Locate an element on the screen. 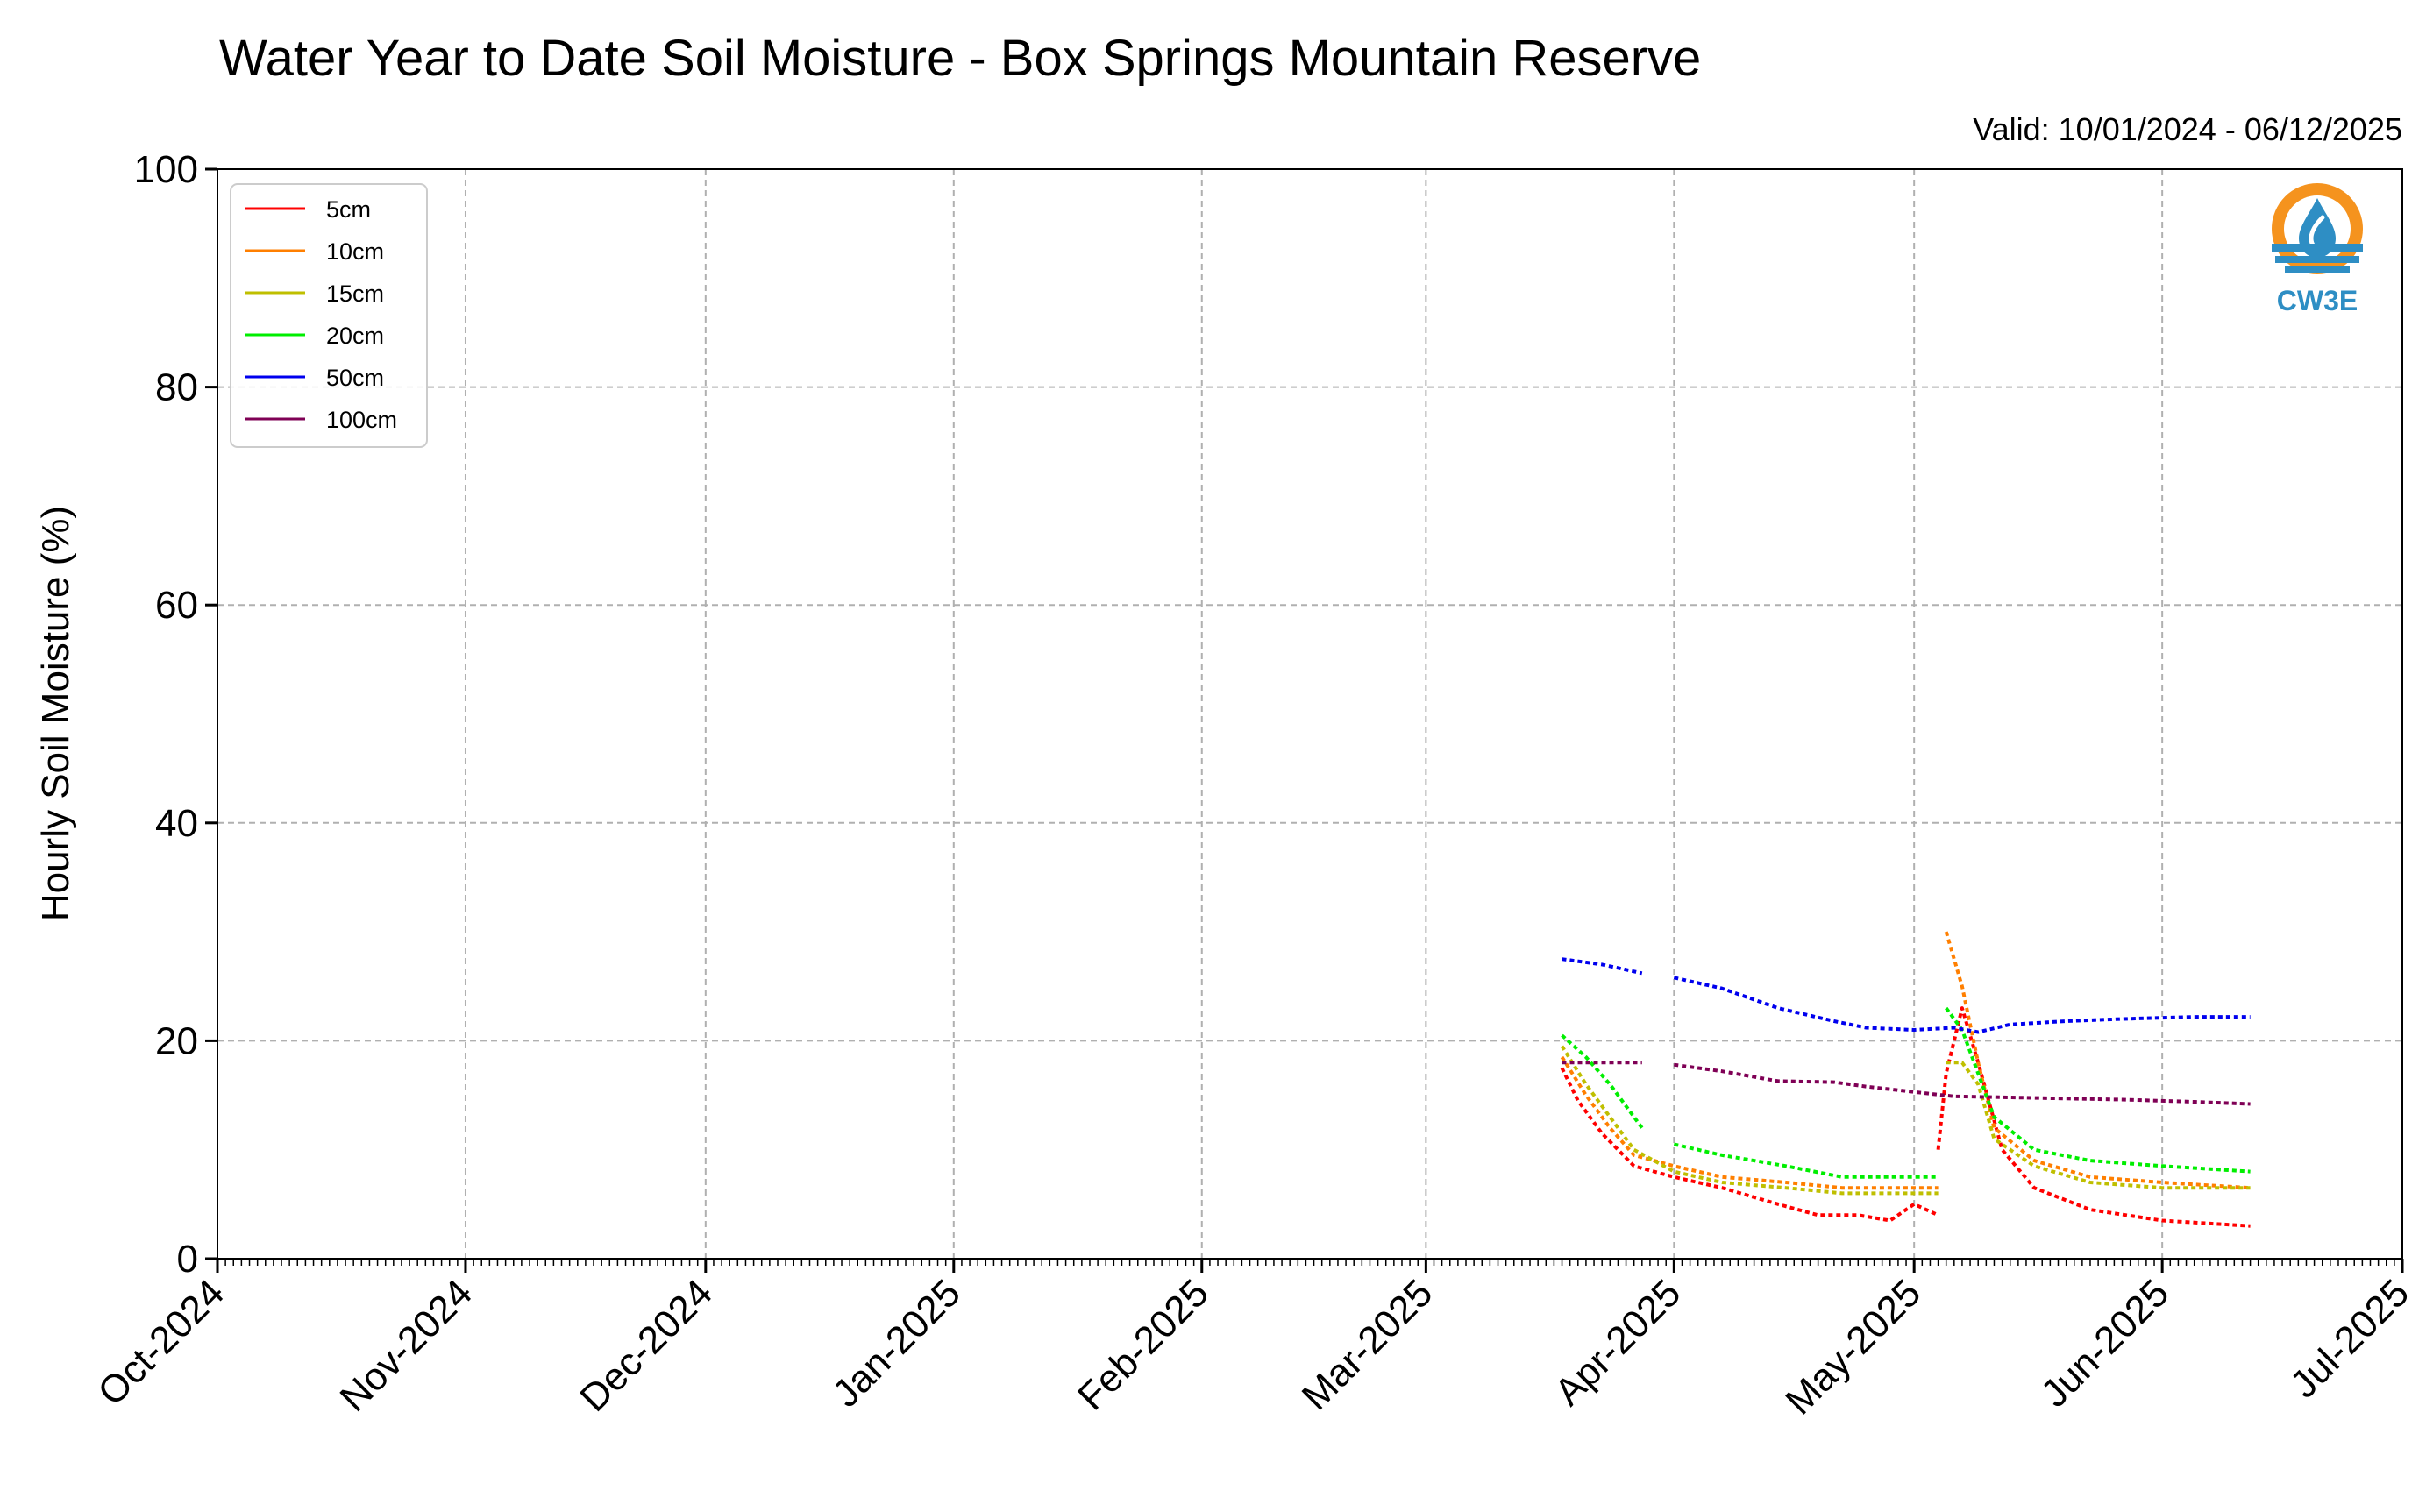  legend: 5cm 10cm 15cm 20cm 50cm 100cm is located at coordinates (329, 315).